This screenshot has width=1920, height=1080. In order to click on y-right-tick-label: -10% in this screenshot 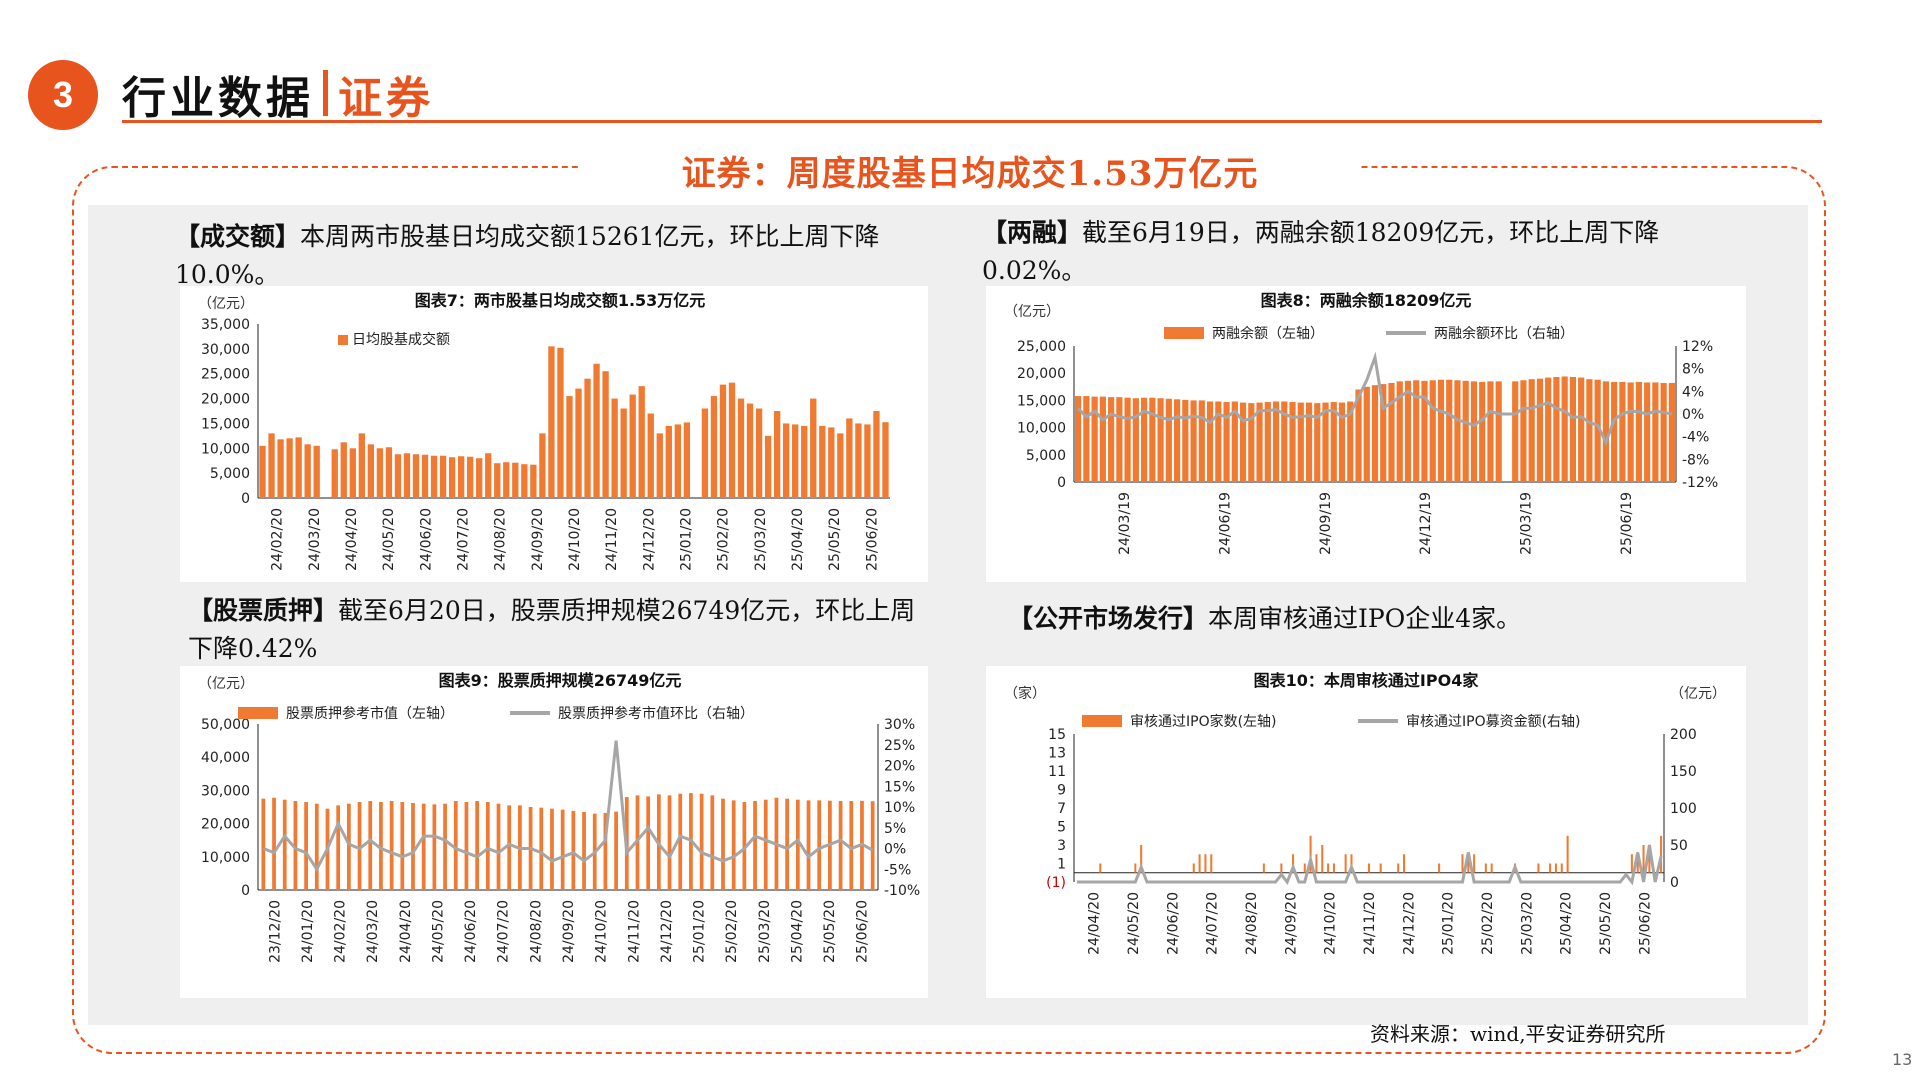, I will do `click(902, 891)`.